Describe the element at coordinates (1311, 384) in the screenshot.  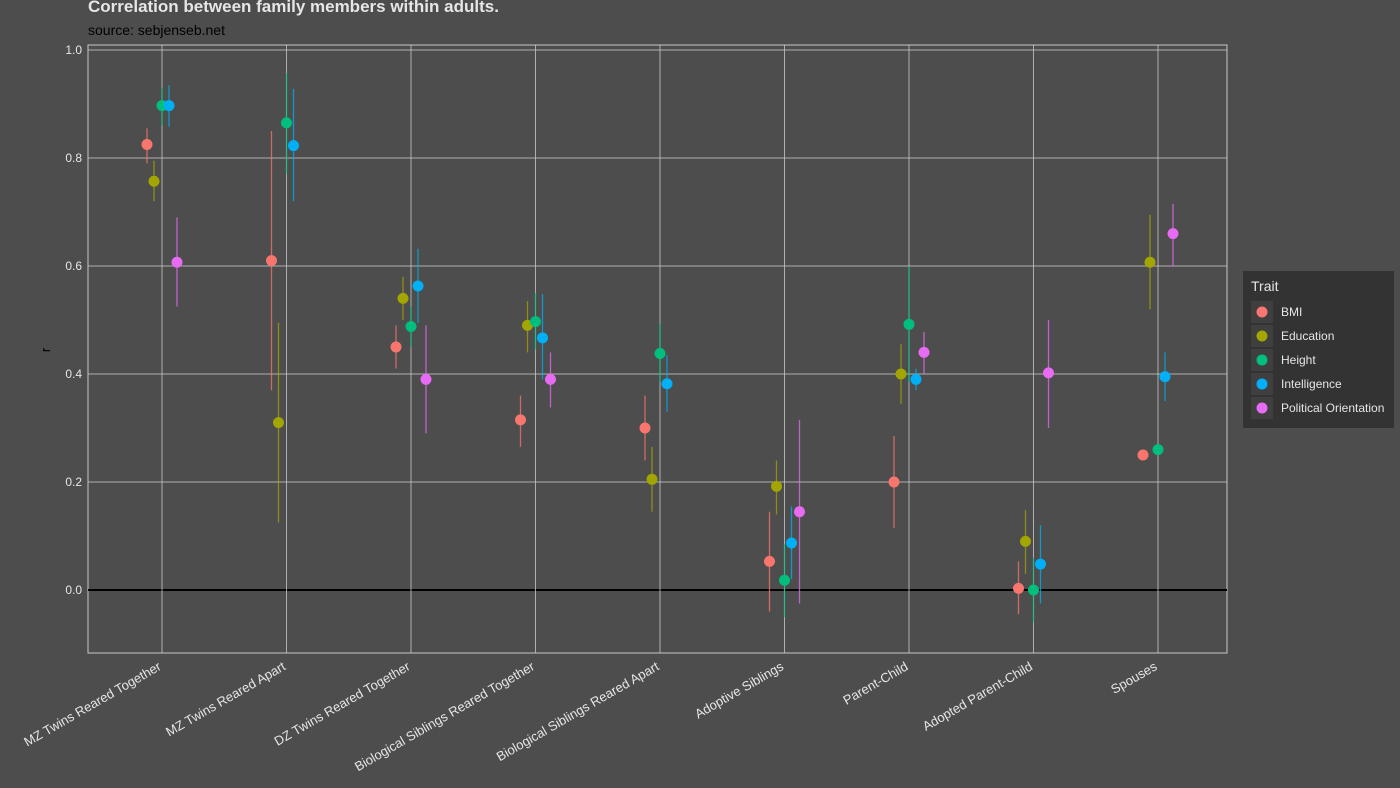
I see `legend-item-label: Intelligence` at that location.